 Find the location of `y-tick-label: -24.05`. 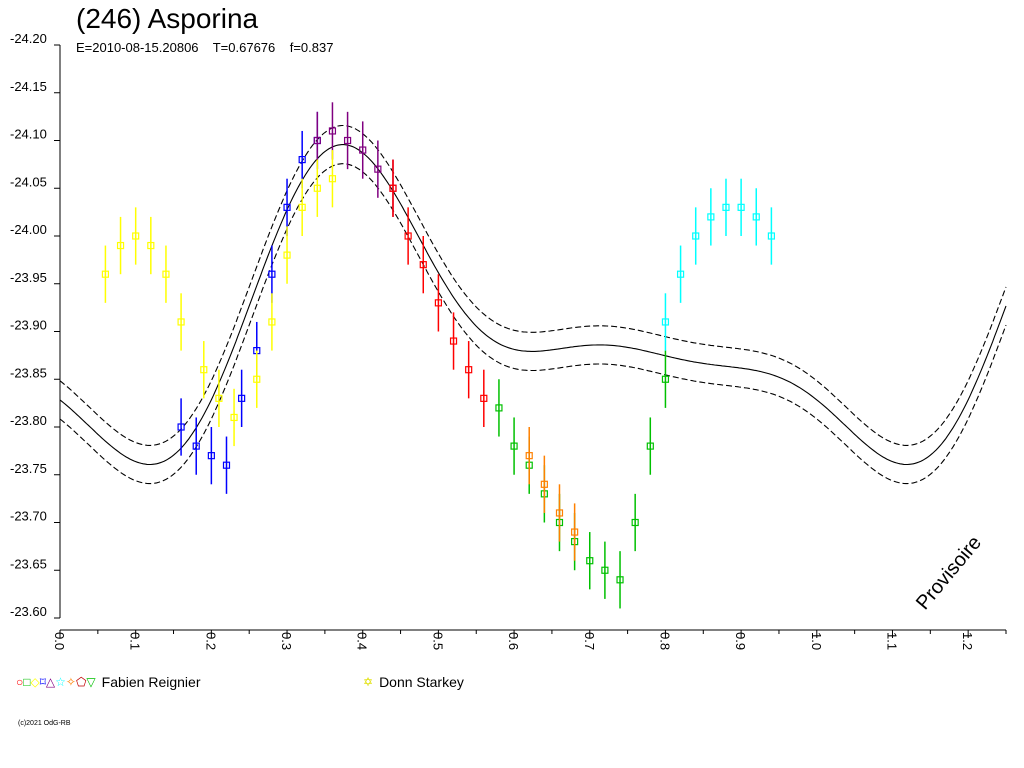

y-tick-label: -24.05 is located at coordinates (28, 181).